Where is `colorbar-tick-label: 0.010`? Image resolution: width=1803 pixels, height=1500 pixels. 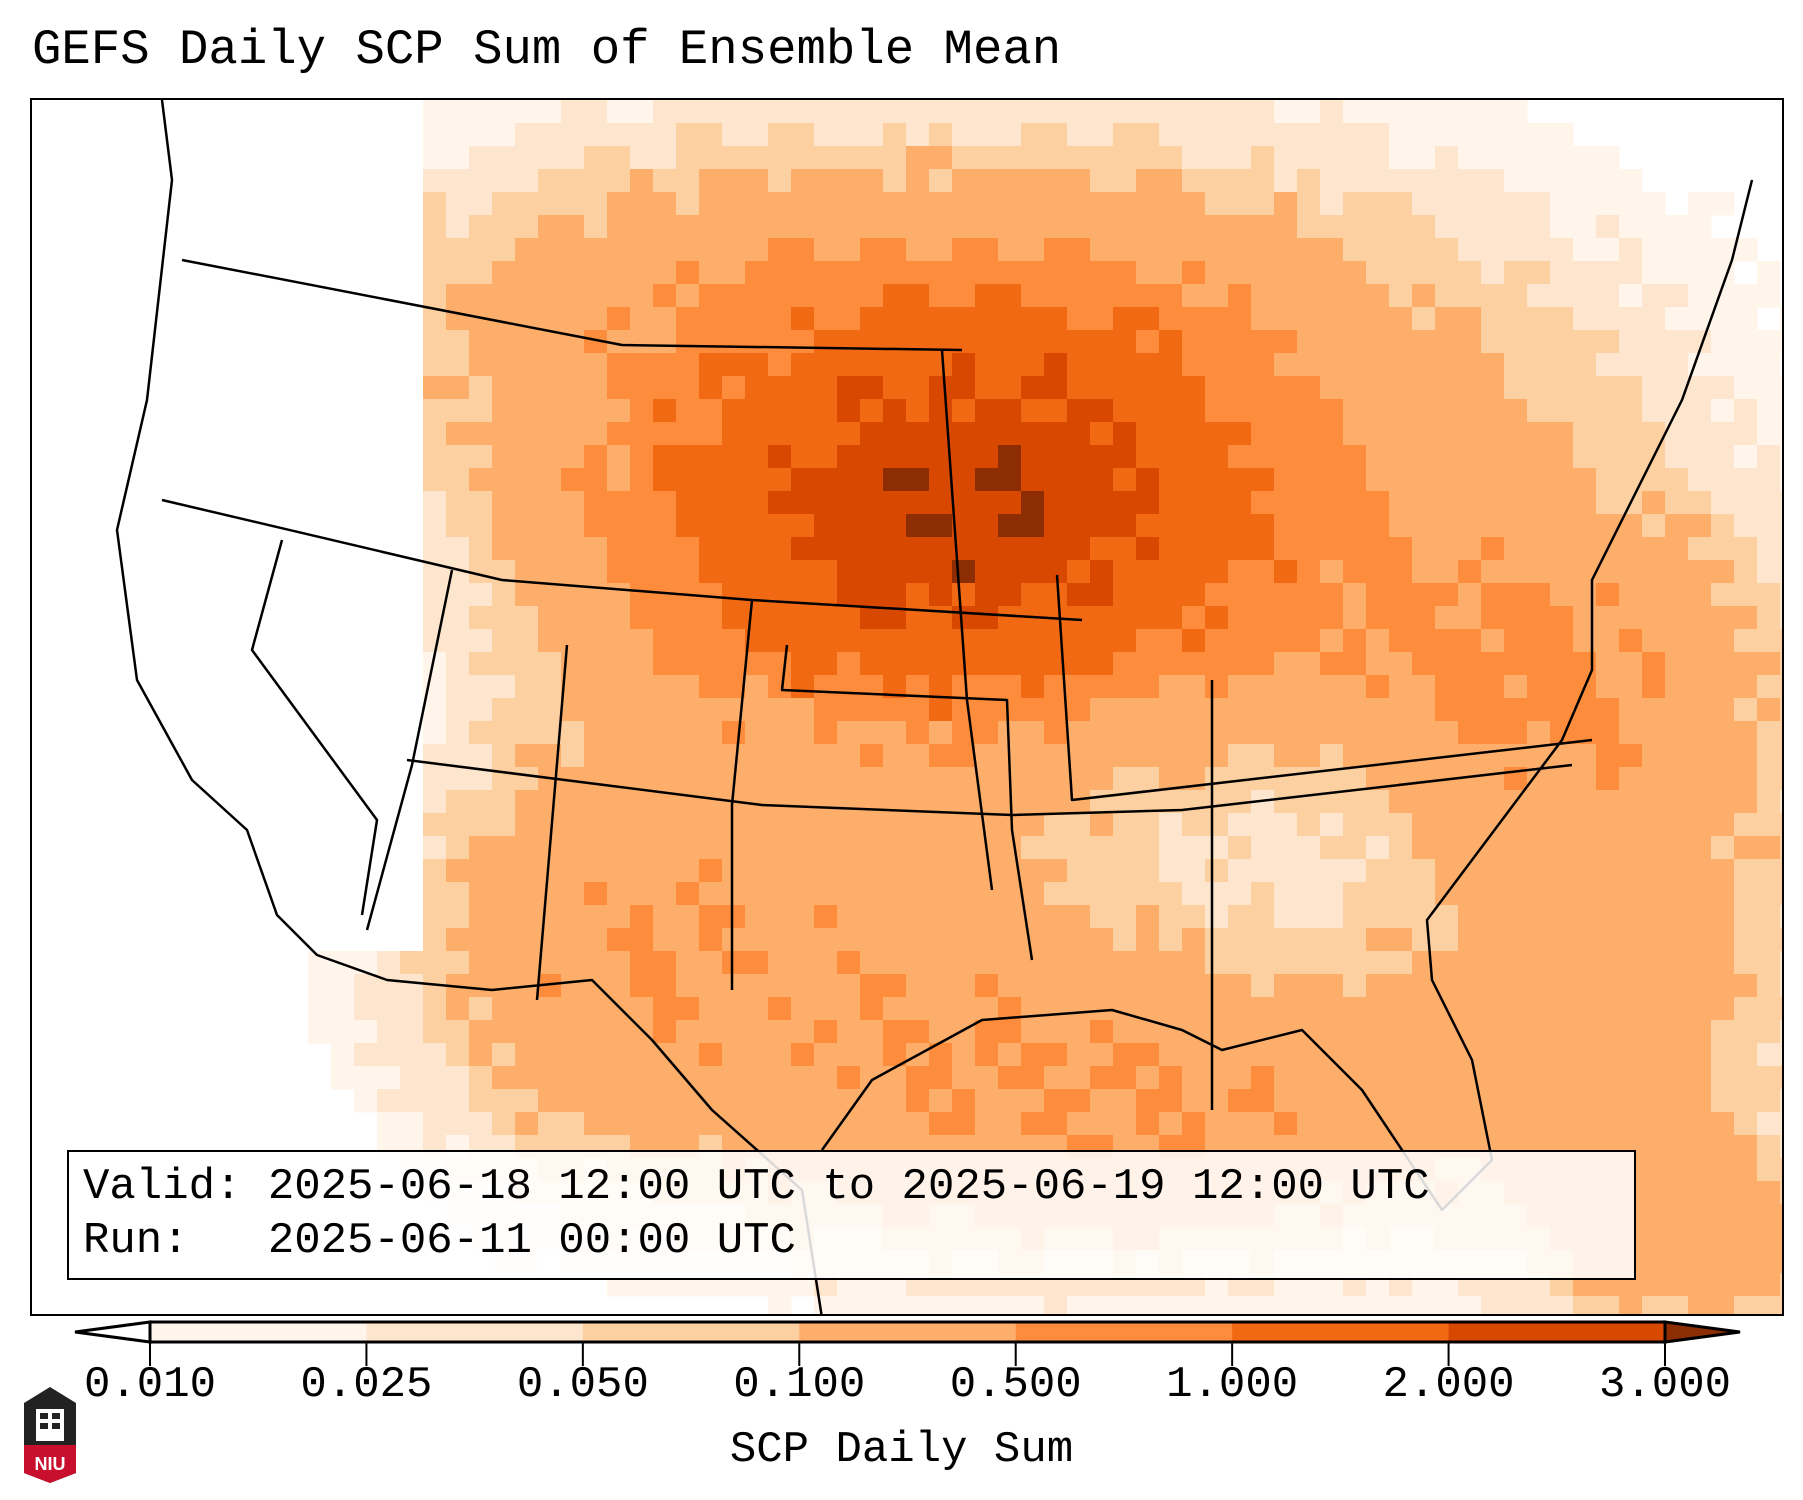 colorbar-tick-label: 0.010 is located at coordinates (150, 1385).